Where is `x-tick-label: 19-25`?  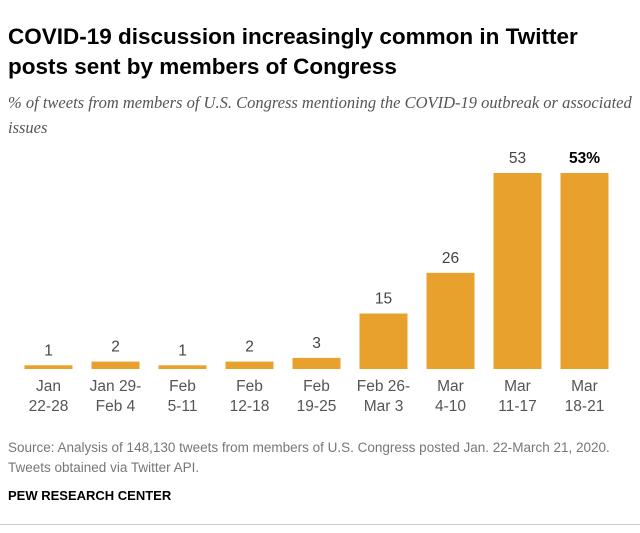
x-tick-label: 19-25 is located at coordinates (317, 406).